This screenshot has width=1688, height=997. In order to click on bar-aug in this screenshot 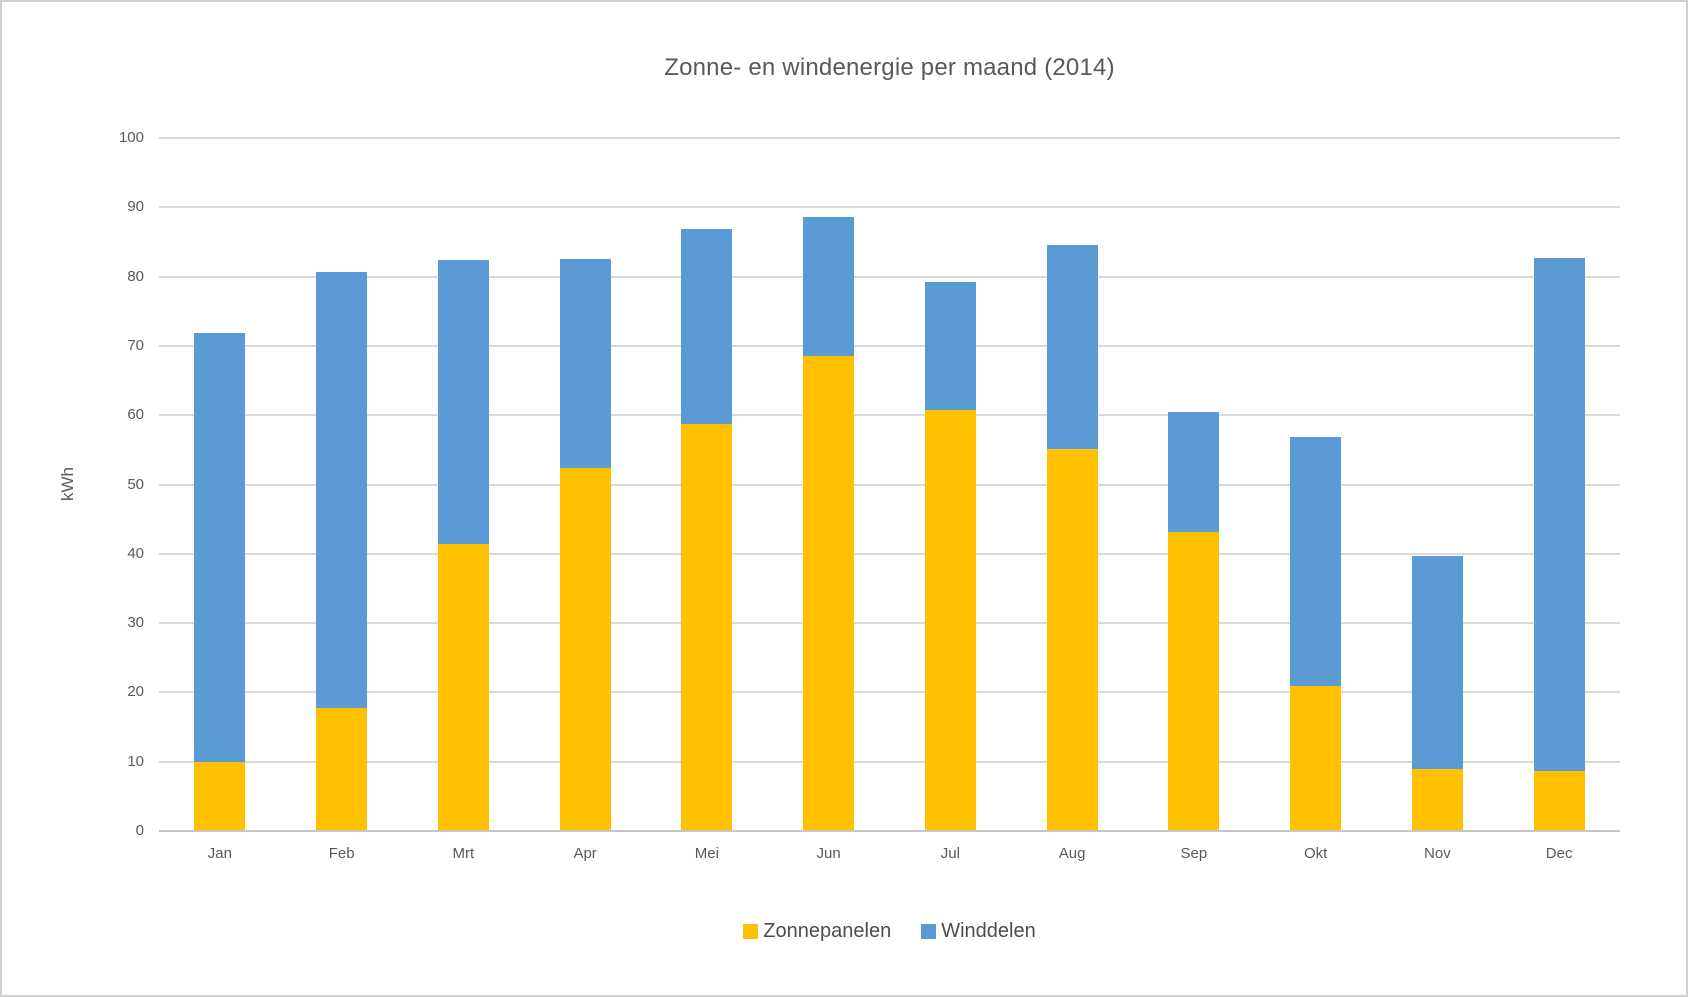, I will do `click(1072, 538)`.